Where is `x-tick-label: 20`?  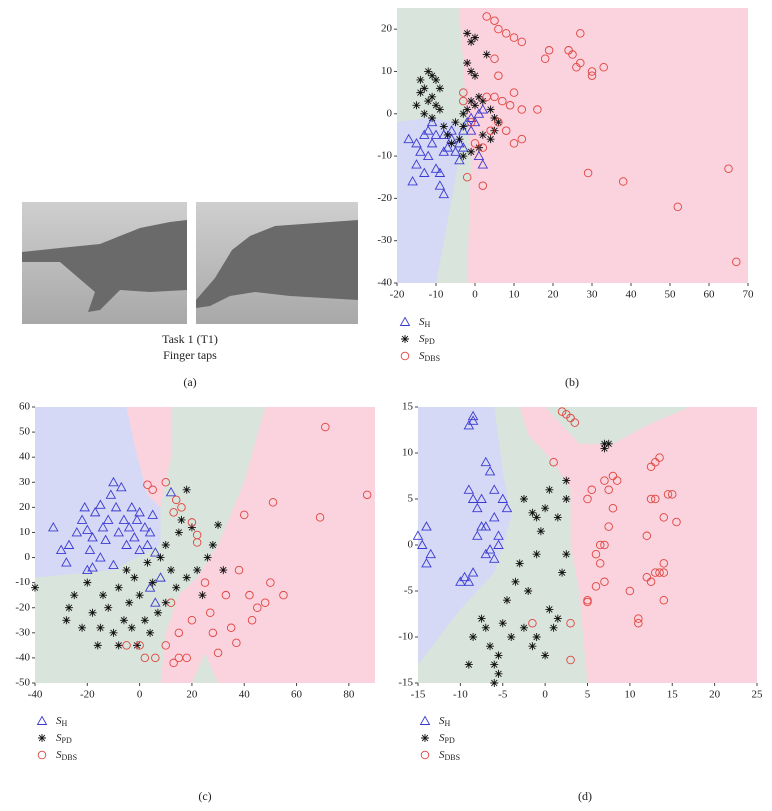 x-tick-label: 20 is located at coordinates (192, 695).